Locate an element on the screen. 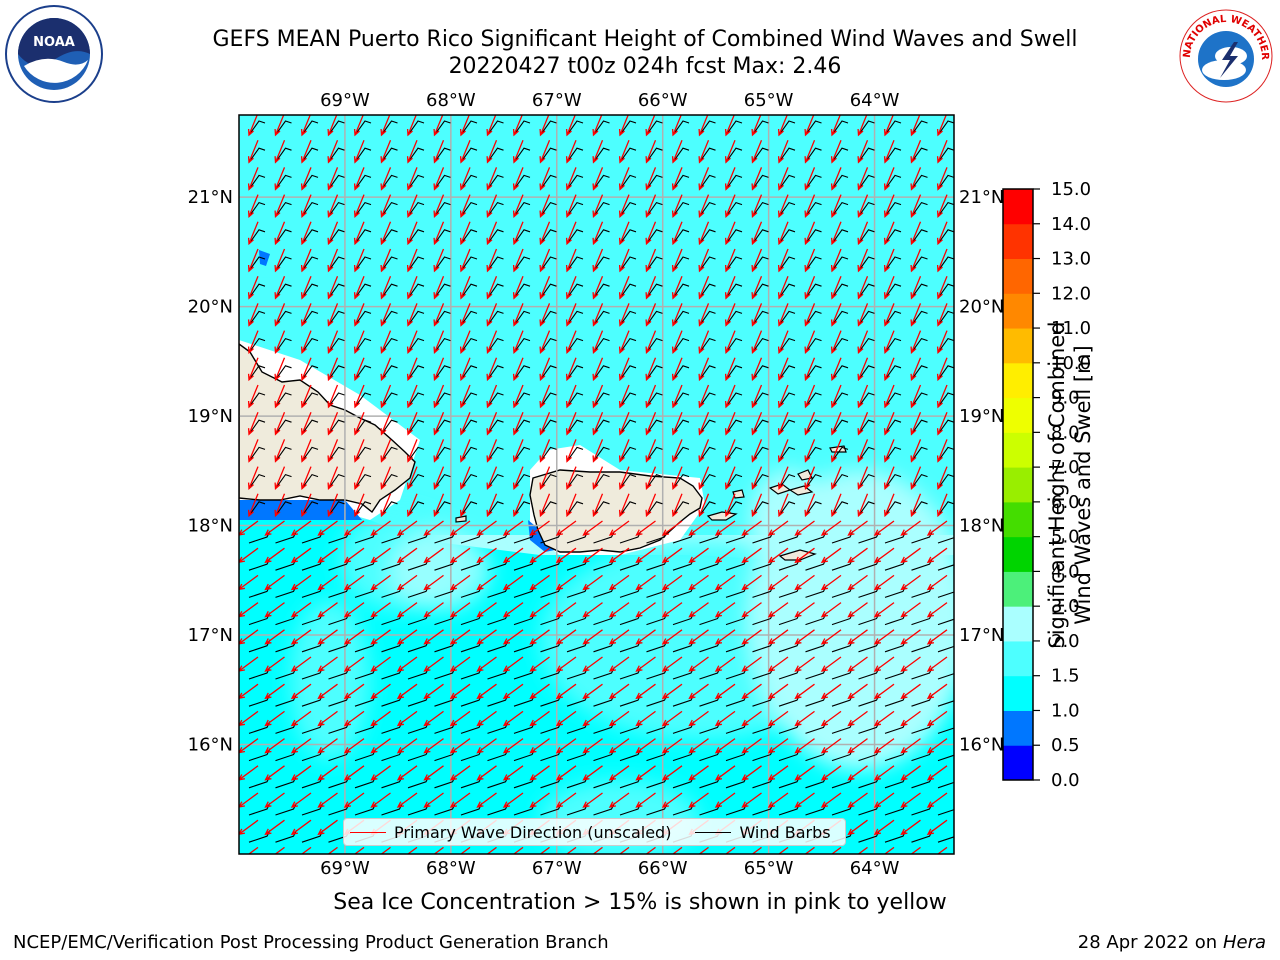  lat-label-left: 16°N is located at coordinates (210, 745).